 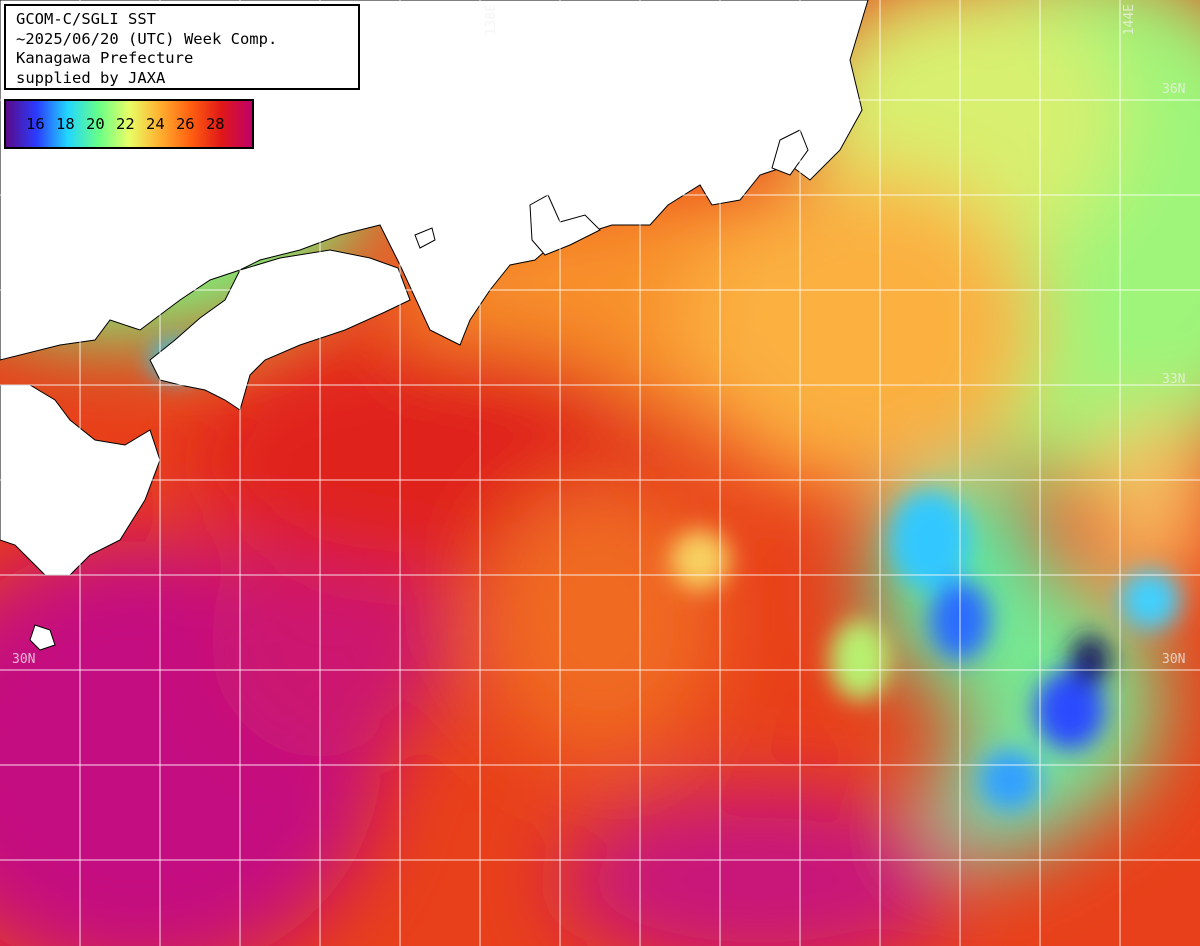 What do you see at coordinates (565, 225) in the screenshot?
I see `kii-peninsula` at bounding box center [565, 225].